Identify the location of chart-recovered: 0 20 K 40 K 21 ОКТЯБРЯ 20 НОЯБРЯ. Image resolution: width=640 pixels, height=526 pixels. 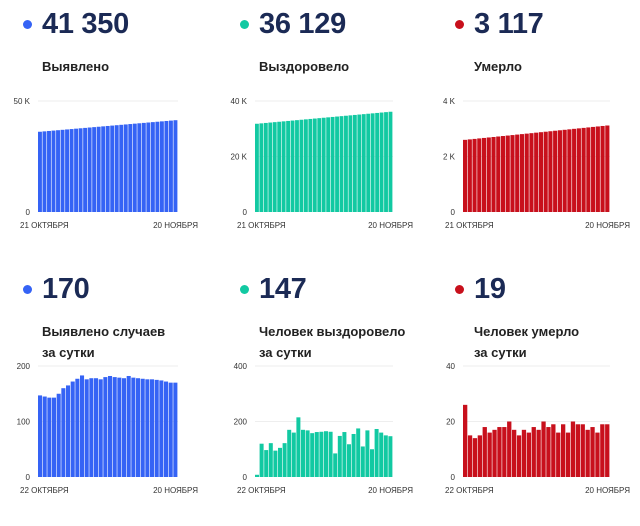
(322, 163).